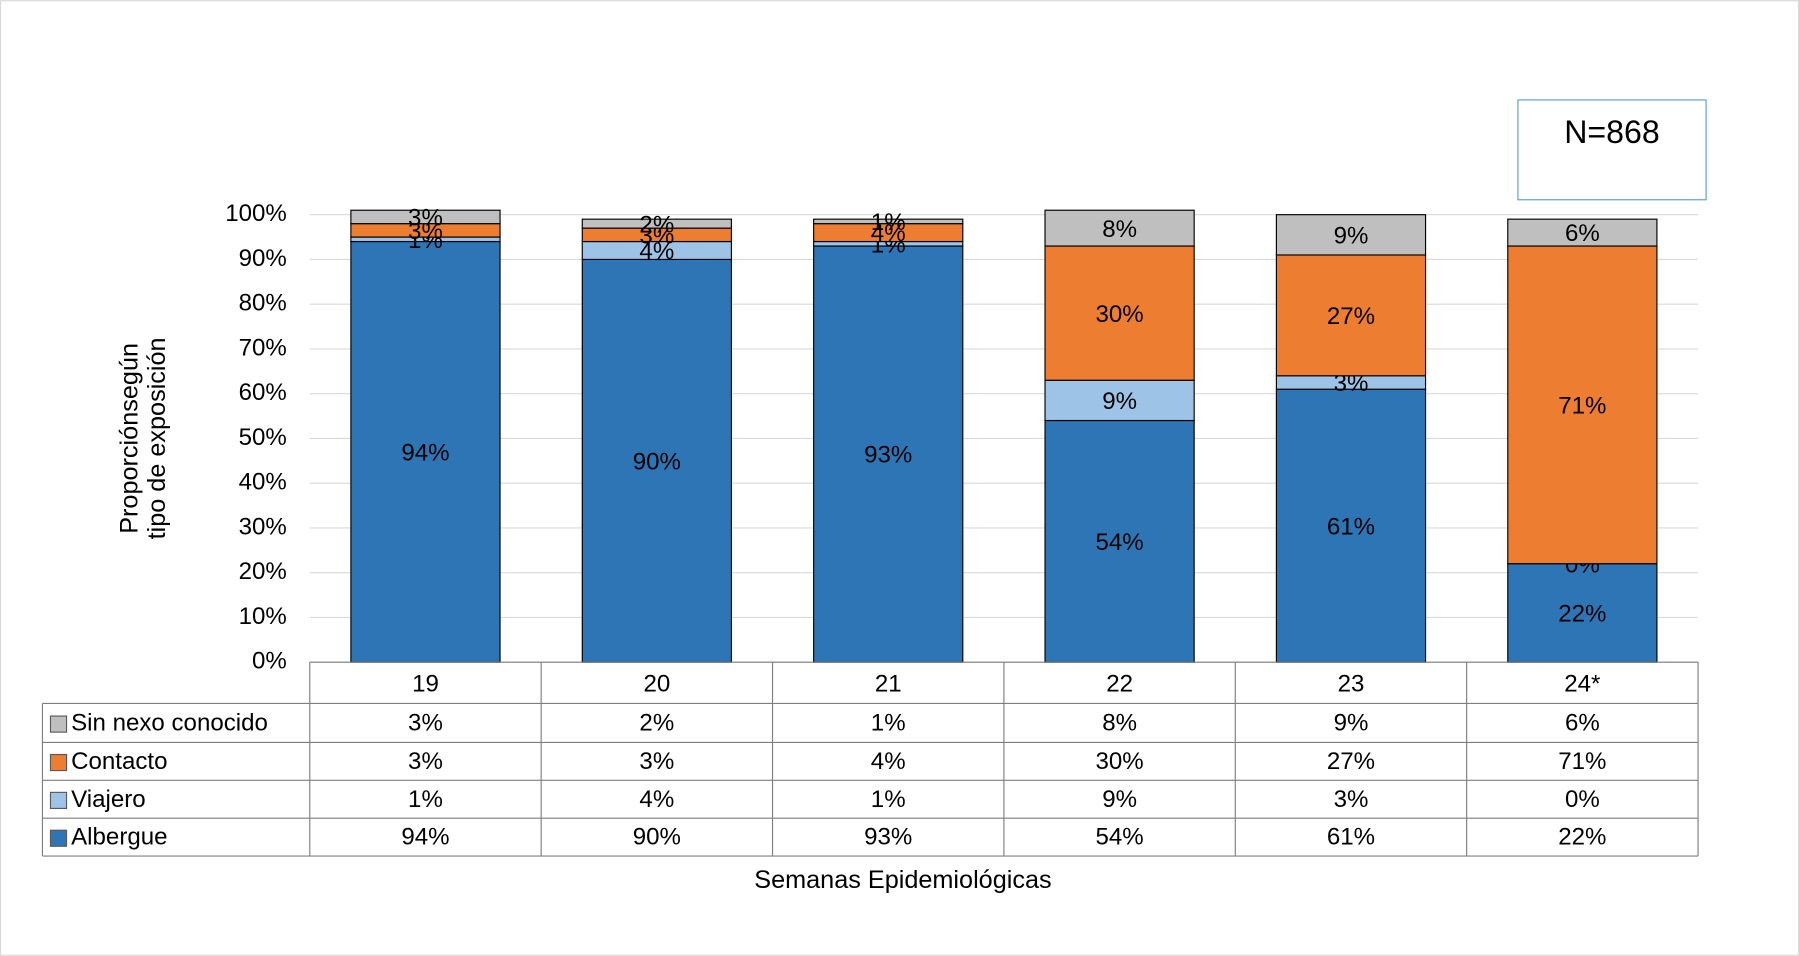  Describe the element at coordinates (657, 837) in the screenshot. I see `table-cell: 90%` at that location.